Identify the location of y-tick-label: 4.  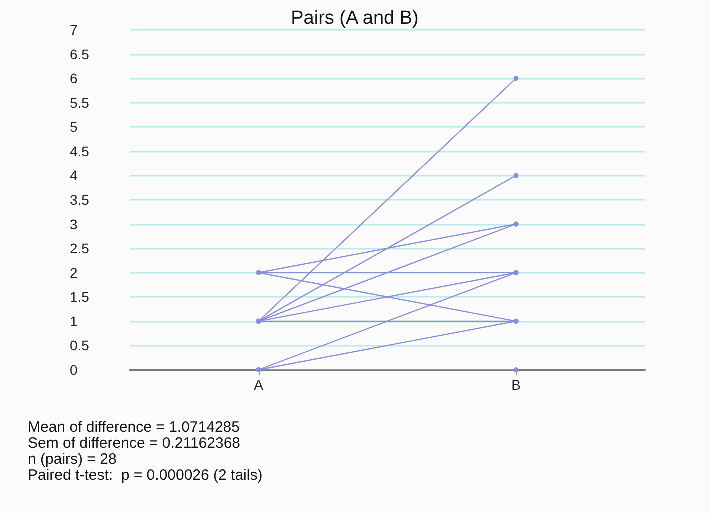
(74, 176).